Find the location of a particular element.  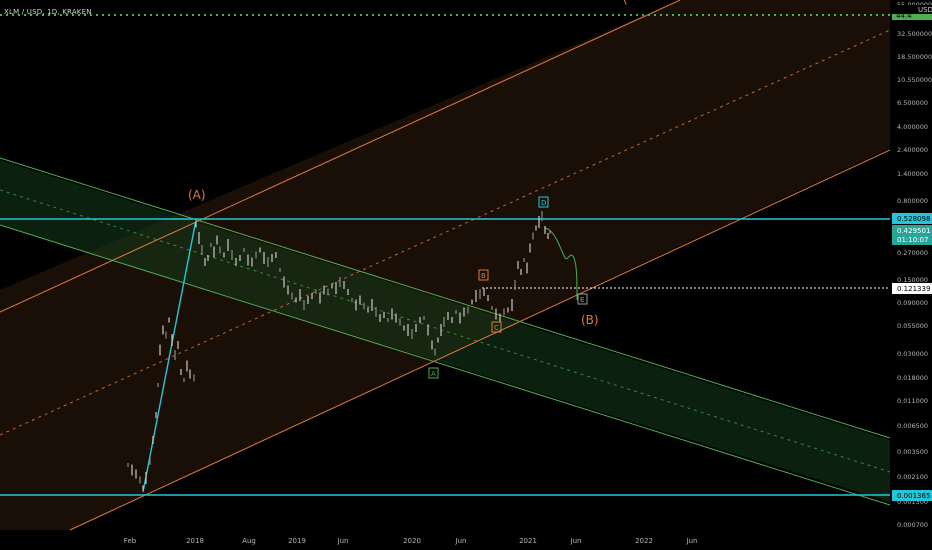

symbol-title: XLM / USD, 1D, KRAKEN is located at coordinates (48, 12).